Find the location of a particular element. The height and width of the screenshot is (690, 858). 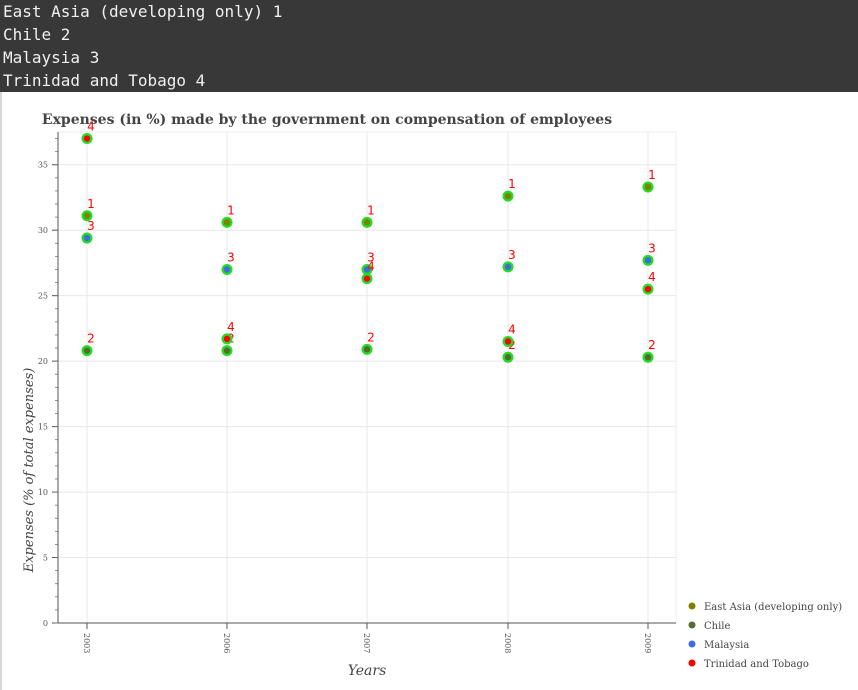

y-tick-label: 0 is located at coordinates (45, 623).